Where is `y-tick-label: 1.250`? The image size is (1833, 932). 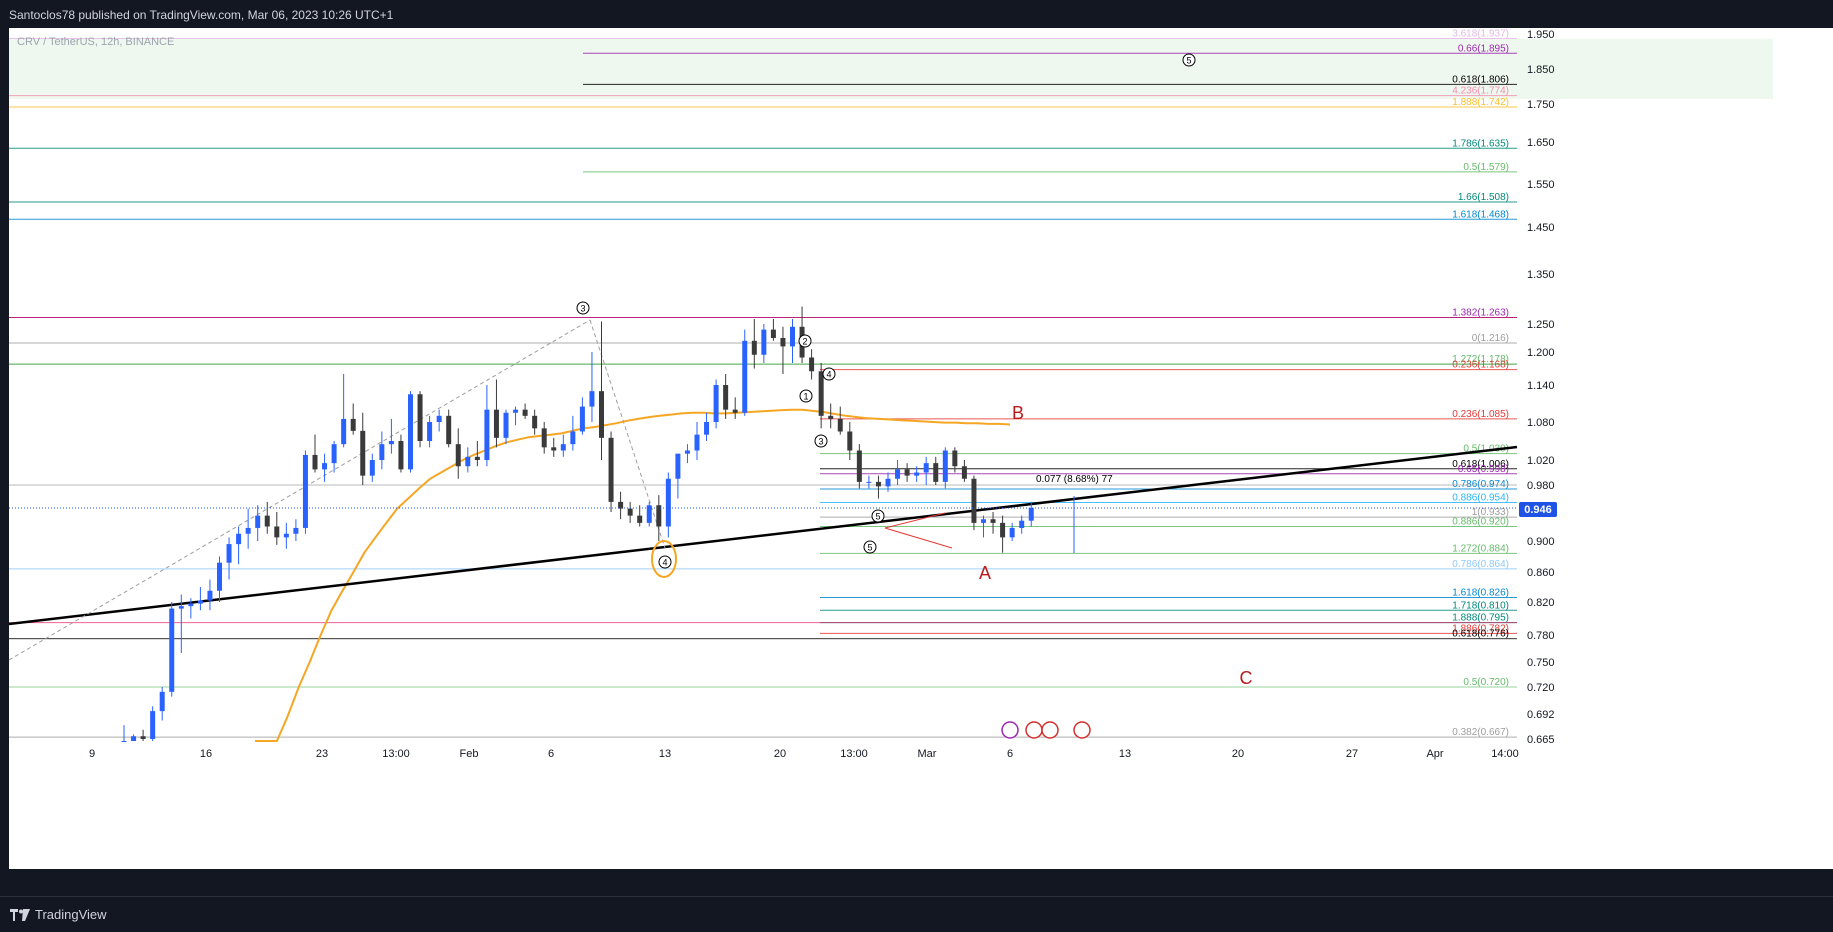 y-tick-label: 1.250 is located at coordinates (1541, 325).